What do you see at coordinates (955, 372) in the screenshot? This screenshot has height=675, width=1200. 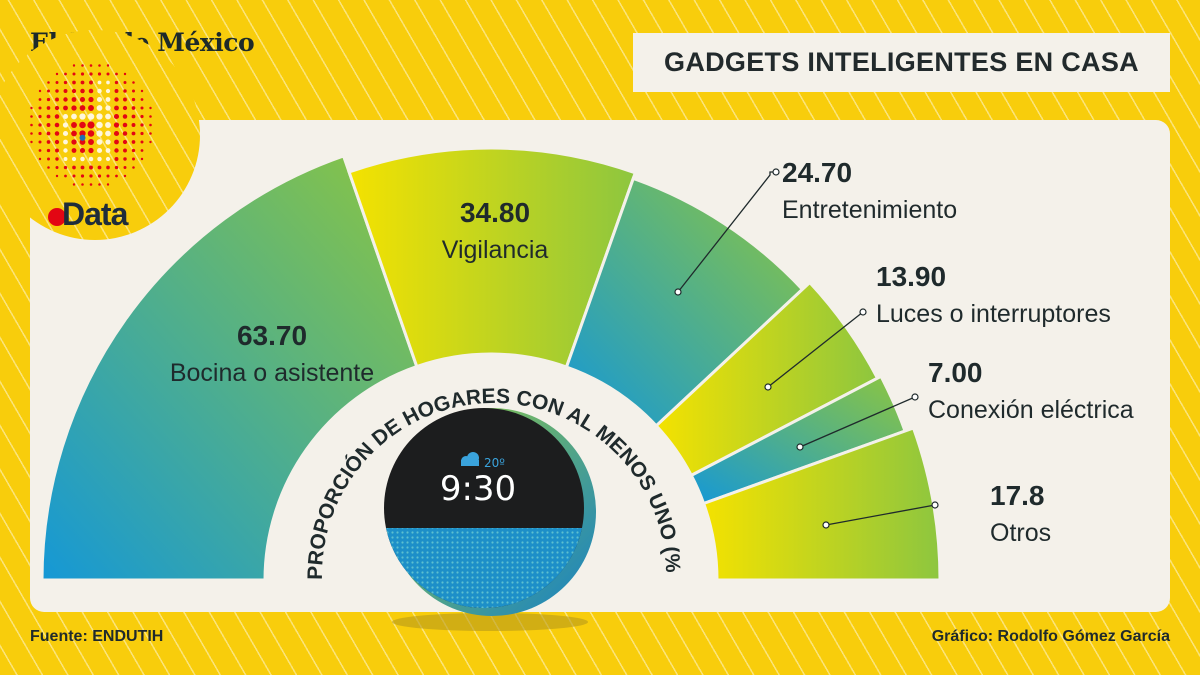 I see `value-label: 7.00` at bounding box center [955, 372].